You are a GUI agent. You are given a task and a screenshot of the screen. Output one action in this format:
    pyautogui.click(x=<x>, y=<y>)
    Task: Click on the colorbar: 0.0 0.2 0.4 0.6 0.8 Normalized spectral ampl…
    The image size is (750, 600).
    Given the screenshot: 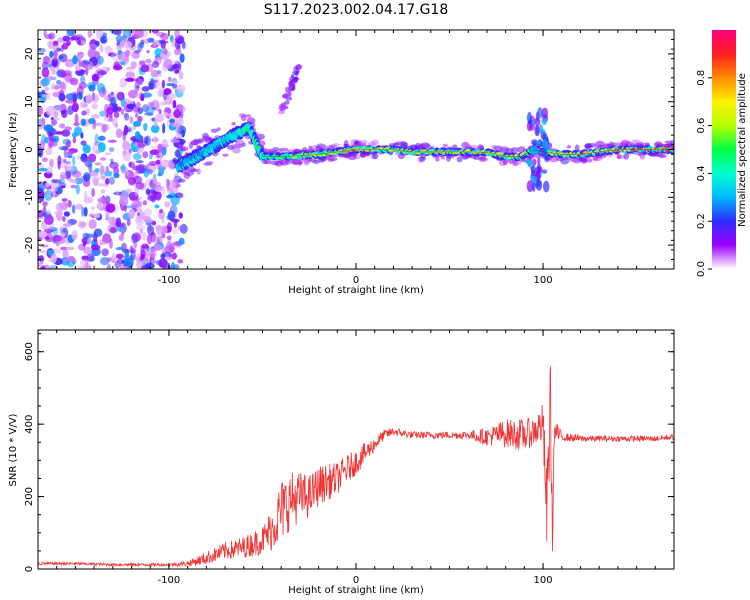 What is the action you would take?
    pyautogui.click(x=722, y=153)
    